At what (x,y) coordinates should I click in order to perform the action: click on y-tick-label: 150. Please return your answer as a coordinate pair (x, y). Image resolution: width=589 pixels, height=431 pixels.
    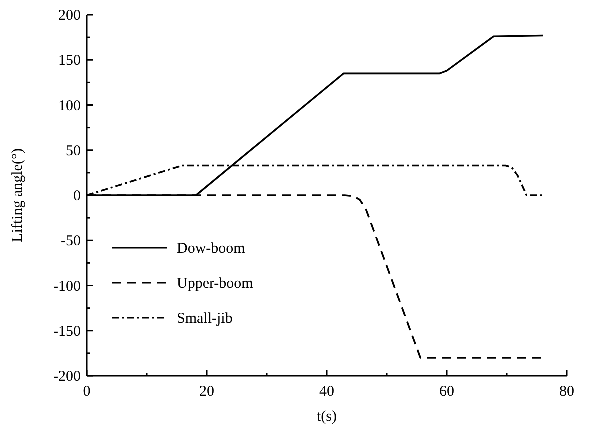
    Looking at the image, I should click on (69, 61).